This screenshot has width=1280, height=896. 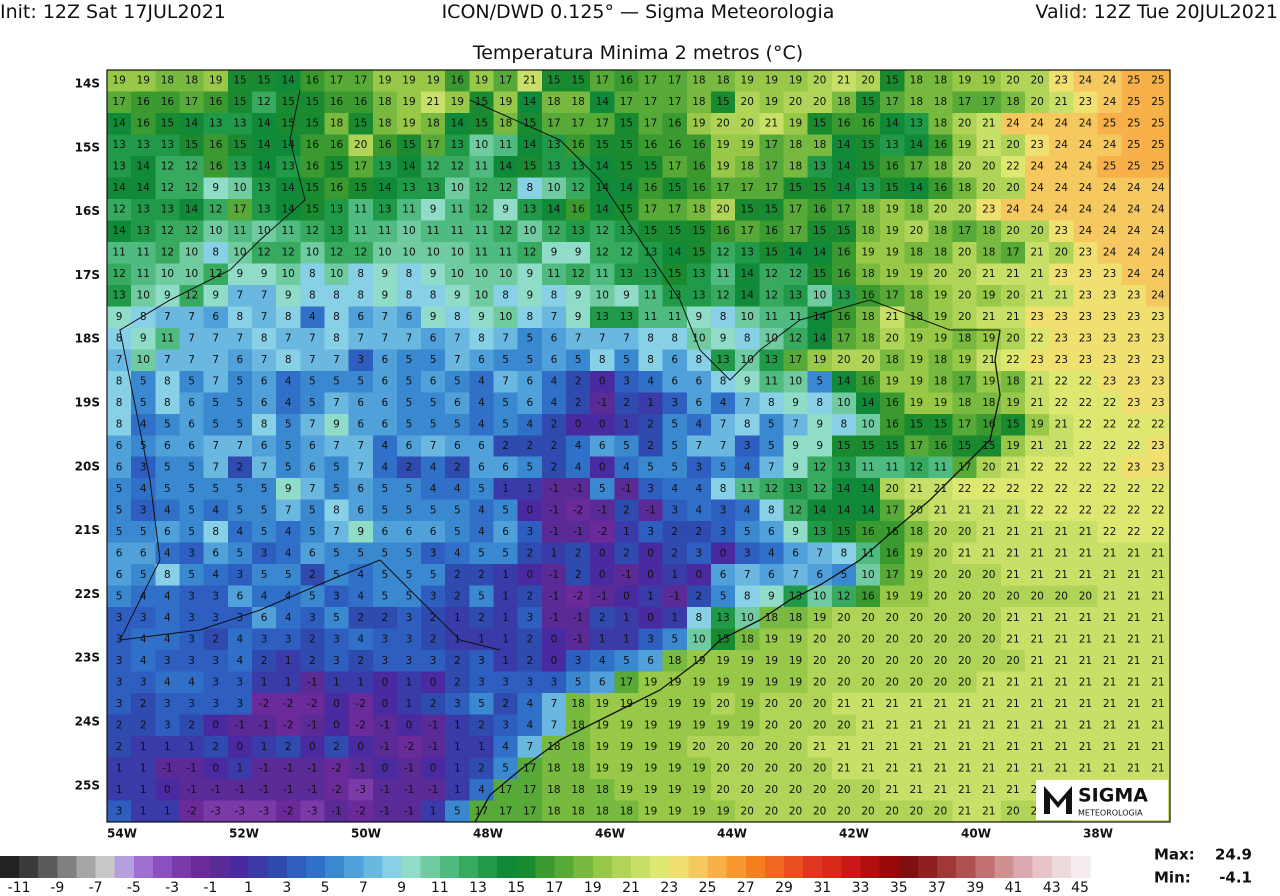 What do you see at coordinates (578, 317) in the screenshot?
I see `field-value: 9` at bounding box center [578, 317].